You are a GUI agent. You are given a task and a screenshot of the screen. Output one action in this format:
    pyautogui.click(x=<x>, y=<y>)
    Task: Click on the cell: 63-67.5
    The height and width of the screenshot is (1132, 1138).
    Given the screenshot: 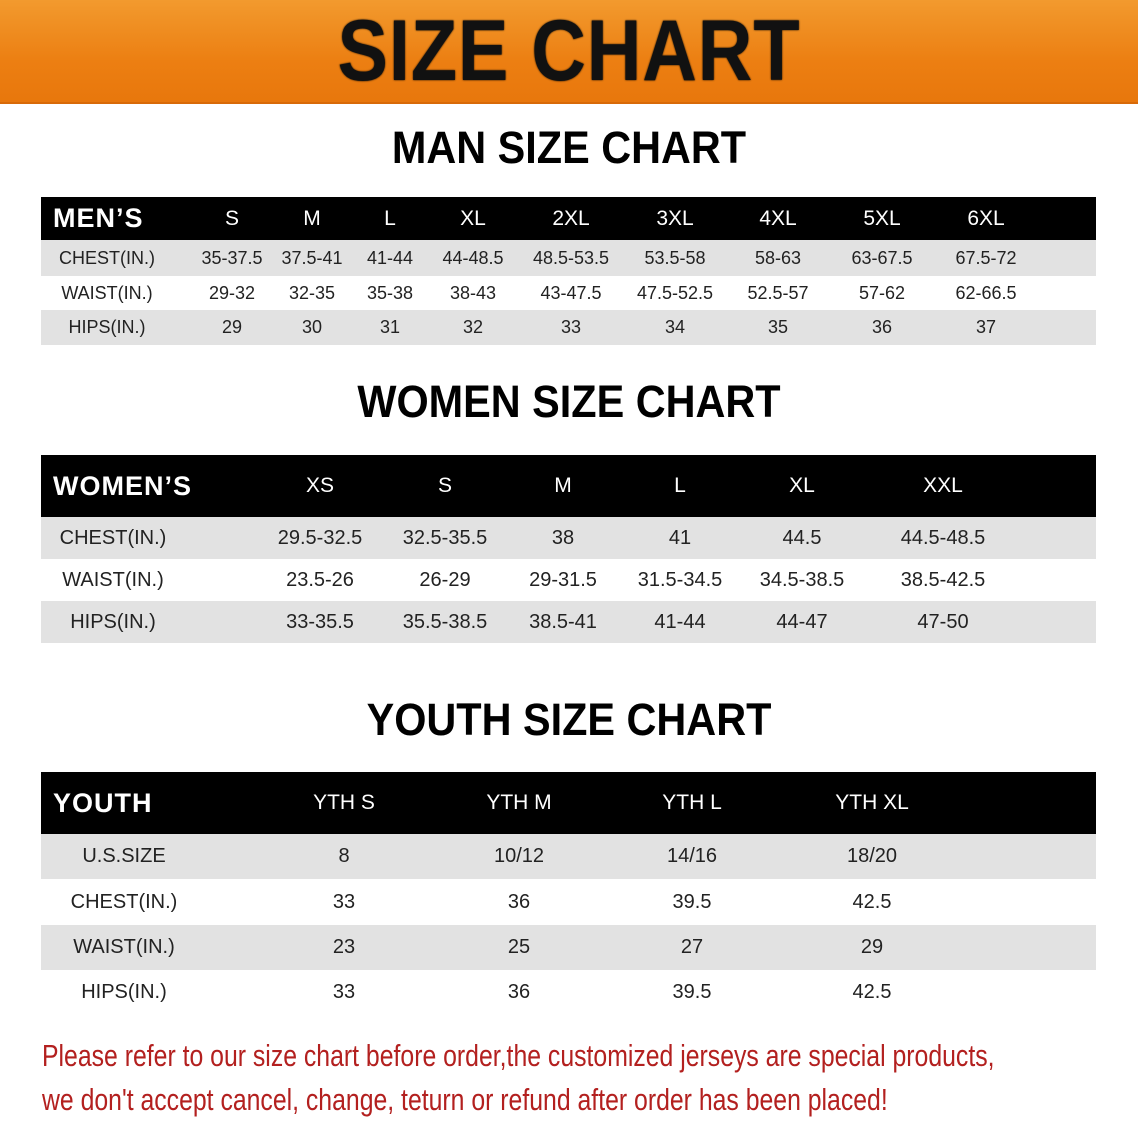 What is the action you would take?
    pyautogui.click(x=882, y=257)
    